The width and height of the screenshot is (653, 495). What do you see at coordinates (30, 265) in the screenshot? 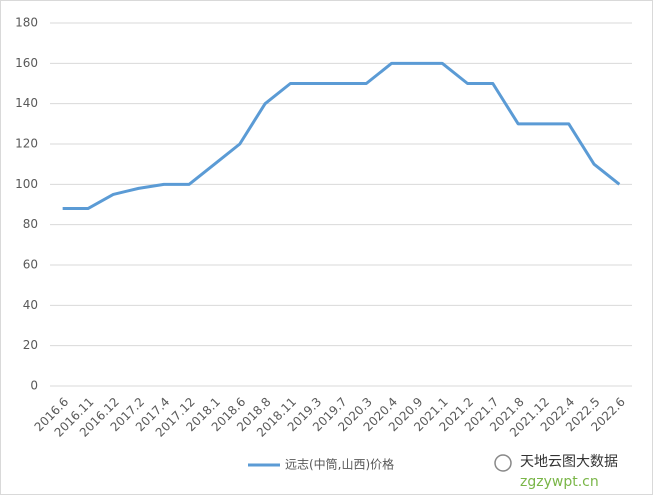
I see `y-tick-label: 60` at bounding box center [30, 265].